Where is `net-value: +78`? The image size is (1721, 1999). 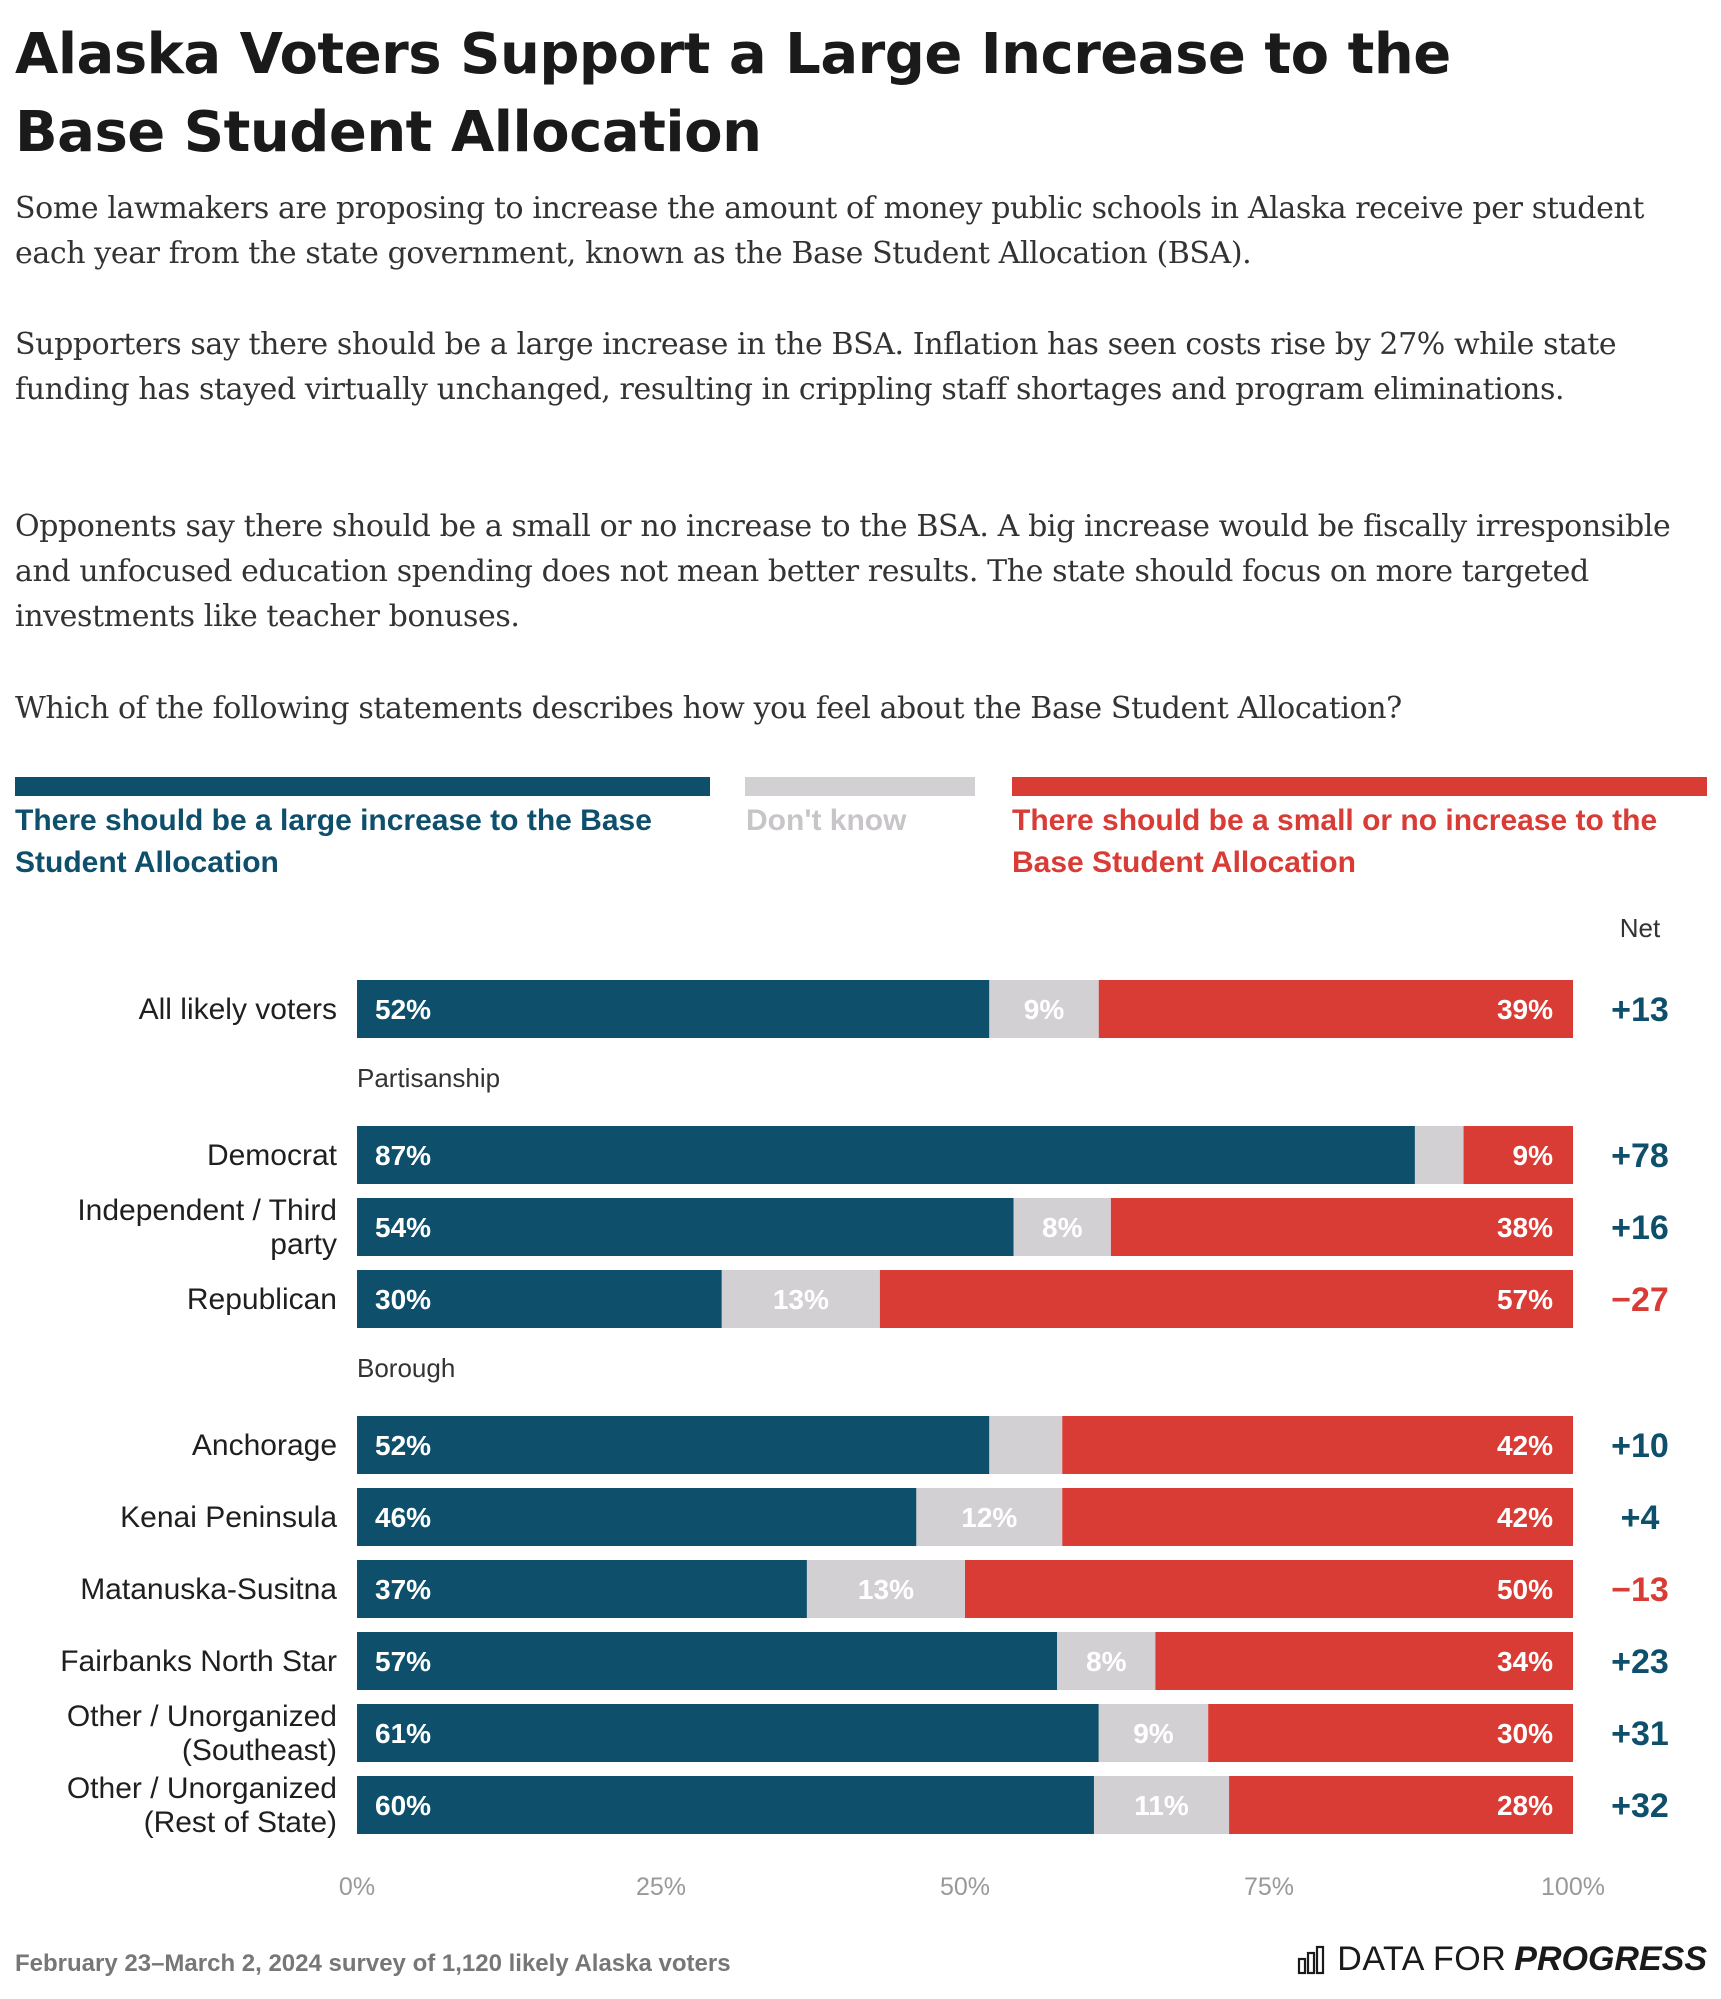
net-value: +78 is located at coordinates (1640, 1156).